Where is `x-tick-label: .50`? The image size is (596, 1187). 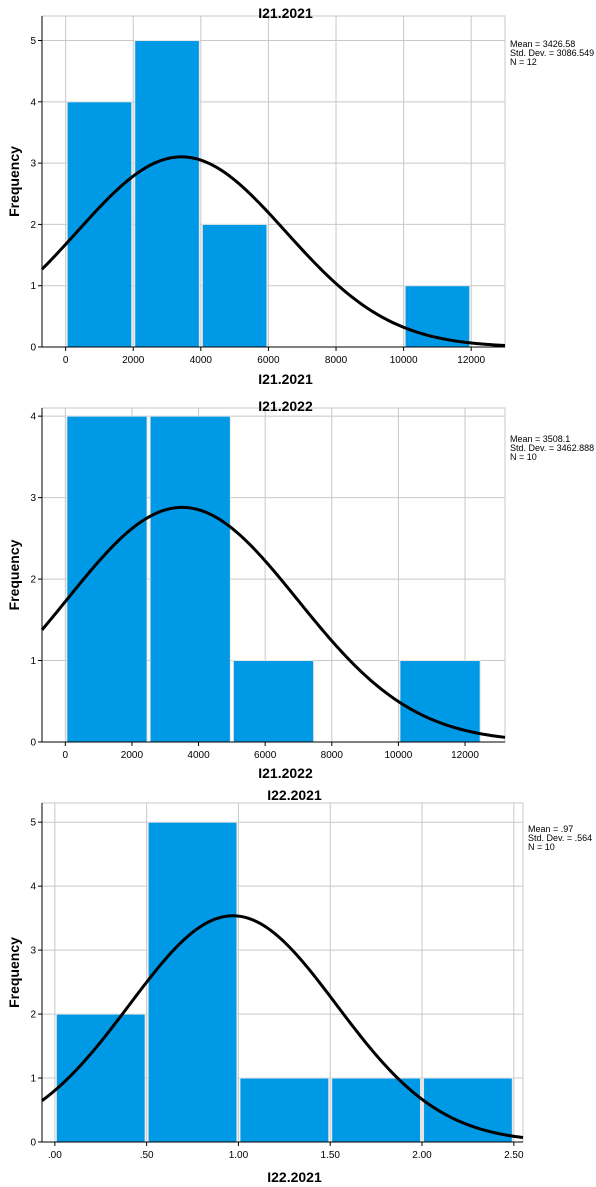
x-tick-label: .50 is located at coordinates (147, 1155).